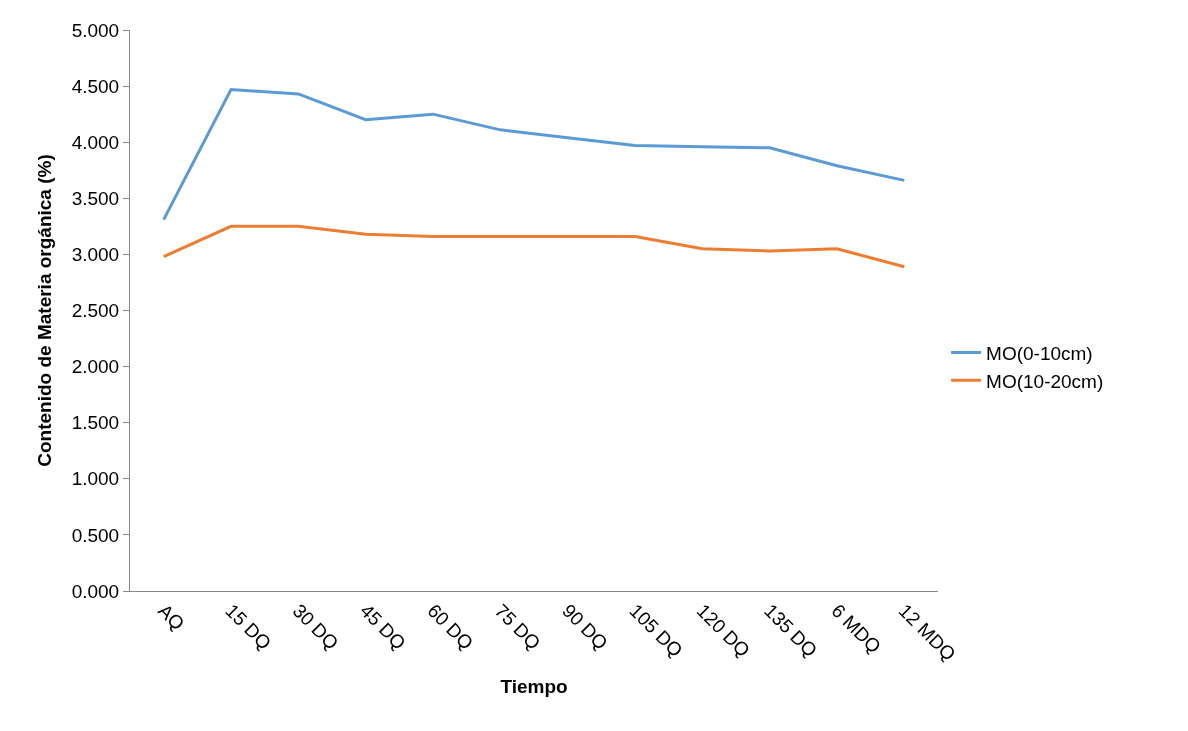 The height and width of the screenshot is (731, 1188). Describe the element at coordinates (1039, 353) in the screenshot. I see `legend-label: MO(0-10cm)` at that location.